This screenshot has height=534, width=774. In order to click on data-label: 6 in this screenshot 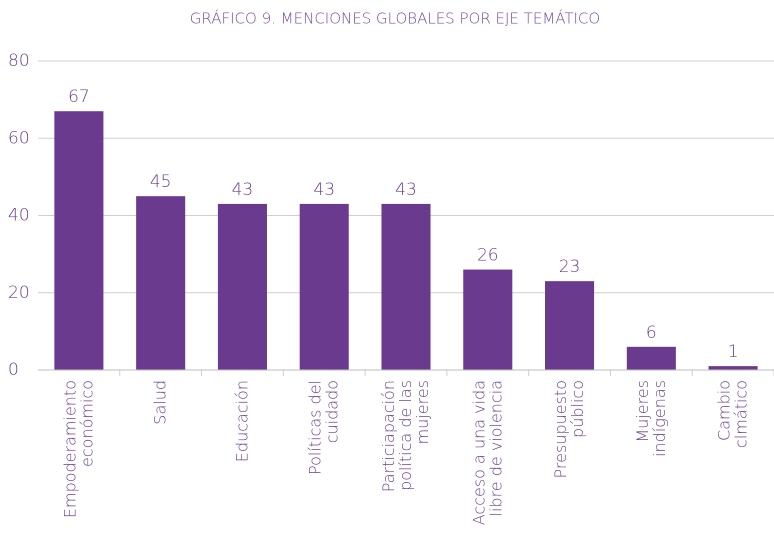, I will do `click(651, 333)`.